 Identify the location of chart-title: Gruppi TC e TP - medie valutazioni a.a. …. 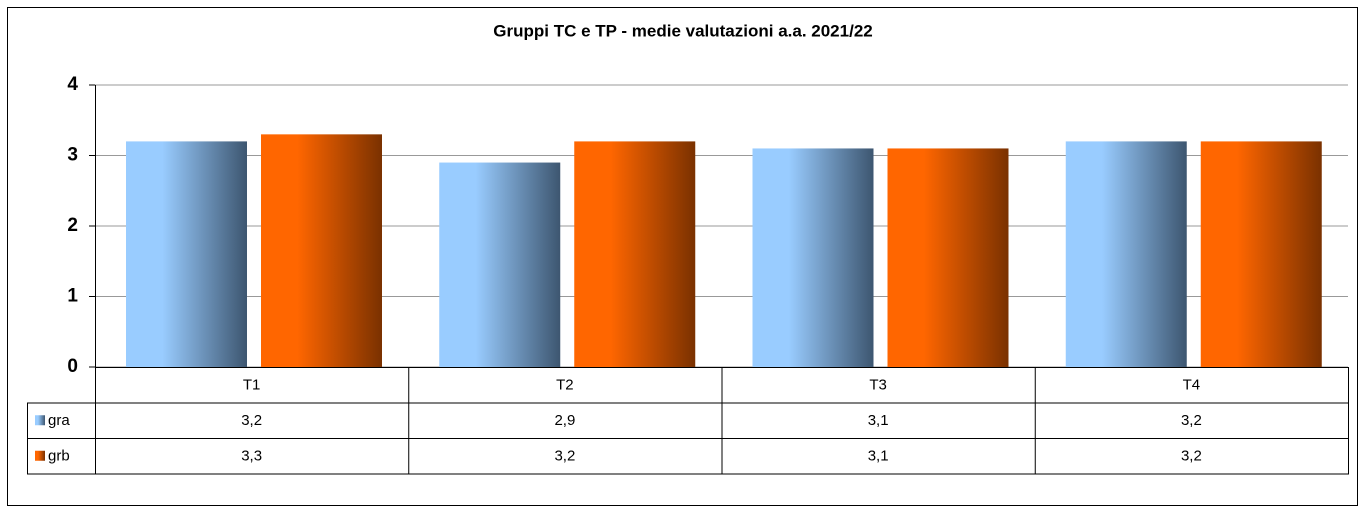
(682, 30).